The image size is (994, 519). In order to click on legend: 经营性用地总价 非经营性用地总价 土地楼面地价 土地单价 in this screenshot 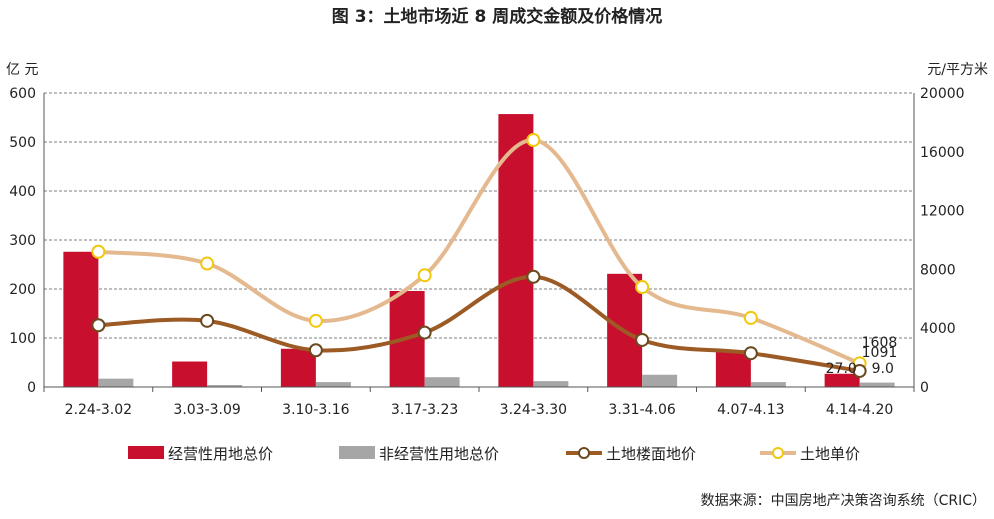, I will do `click(494, 454)`.